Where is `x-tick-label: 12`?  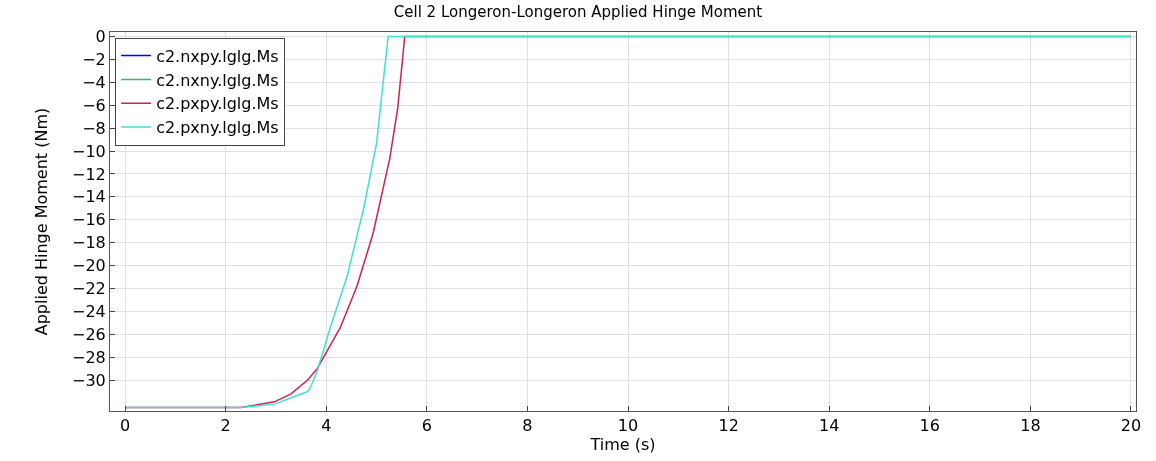 x-tick-label: 12 is located at coordinates (728, 426).